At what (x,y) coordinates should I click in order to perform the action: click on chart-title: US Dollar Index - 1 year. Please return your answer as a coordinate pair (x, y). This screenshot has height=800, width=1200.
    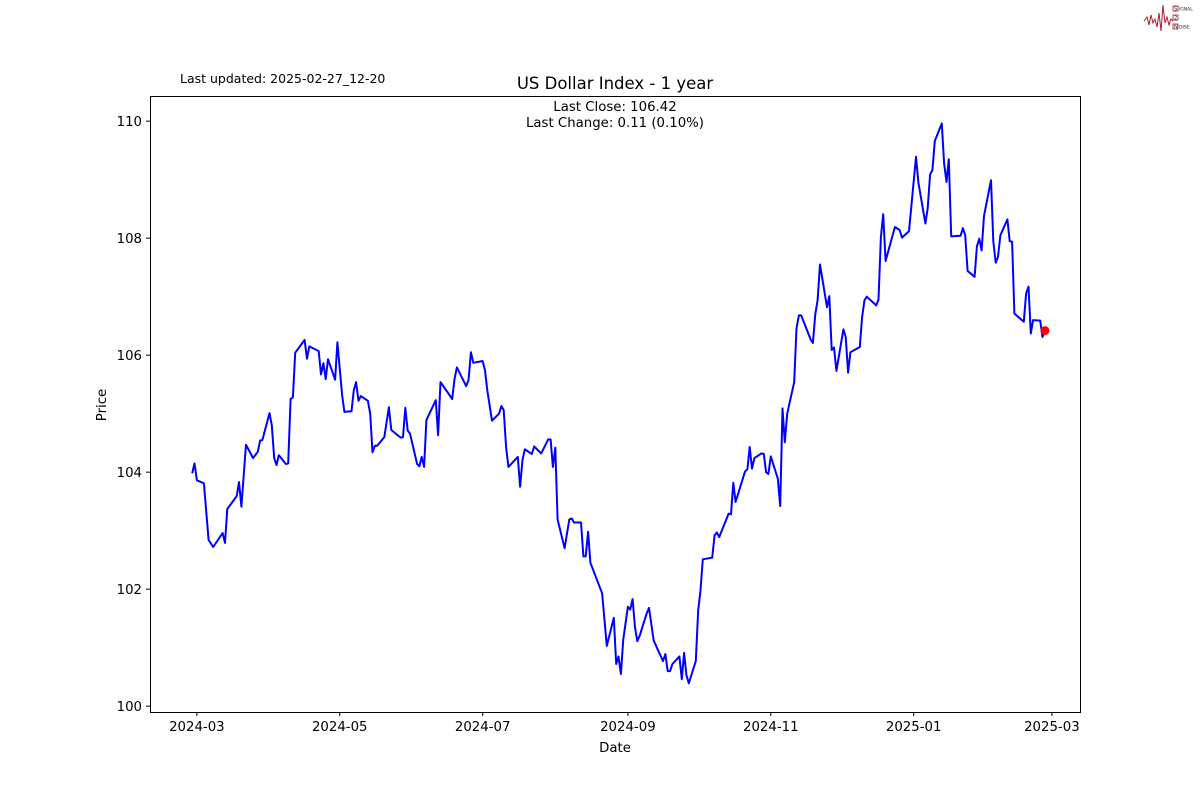
    Looking at the image, I should click on (615, 83).